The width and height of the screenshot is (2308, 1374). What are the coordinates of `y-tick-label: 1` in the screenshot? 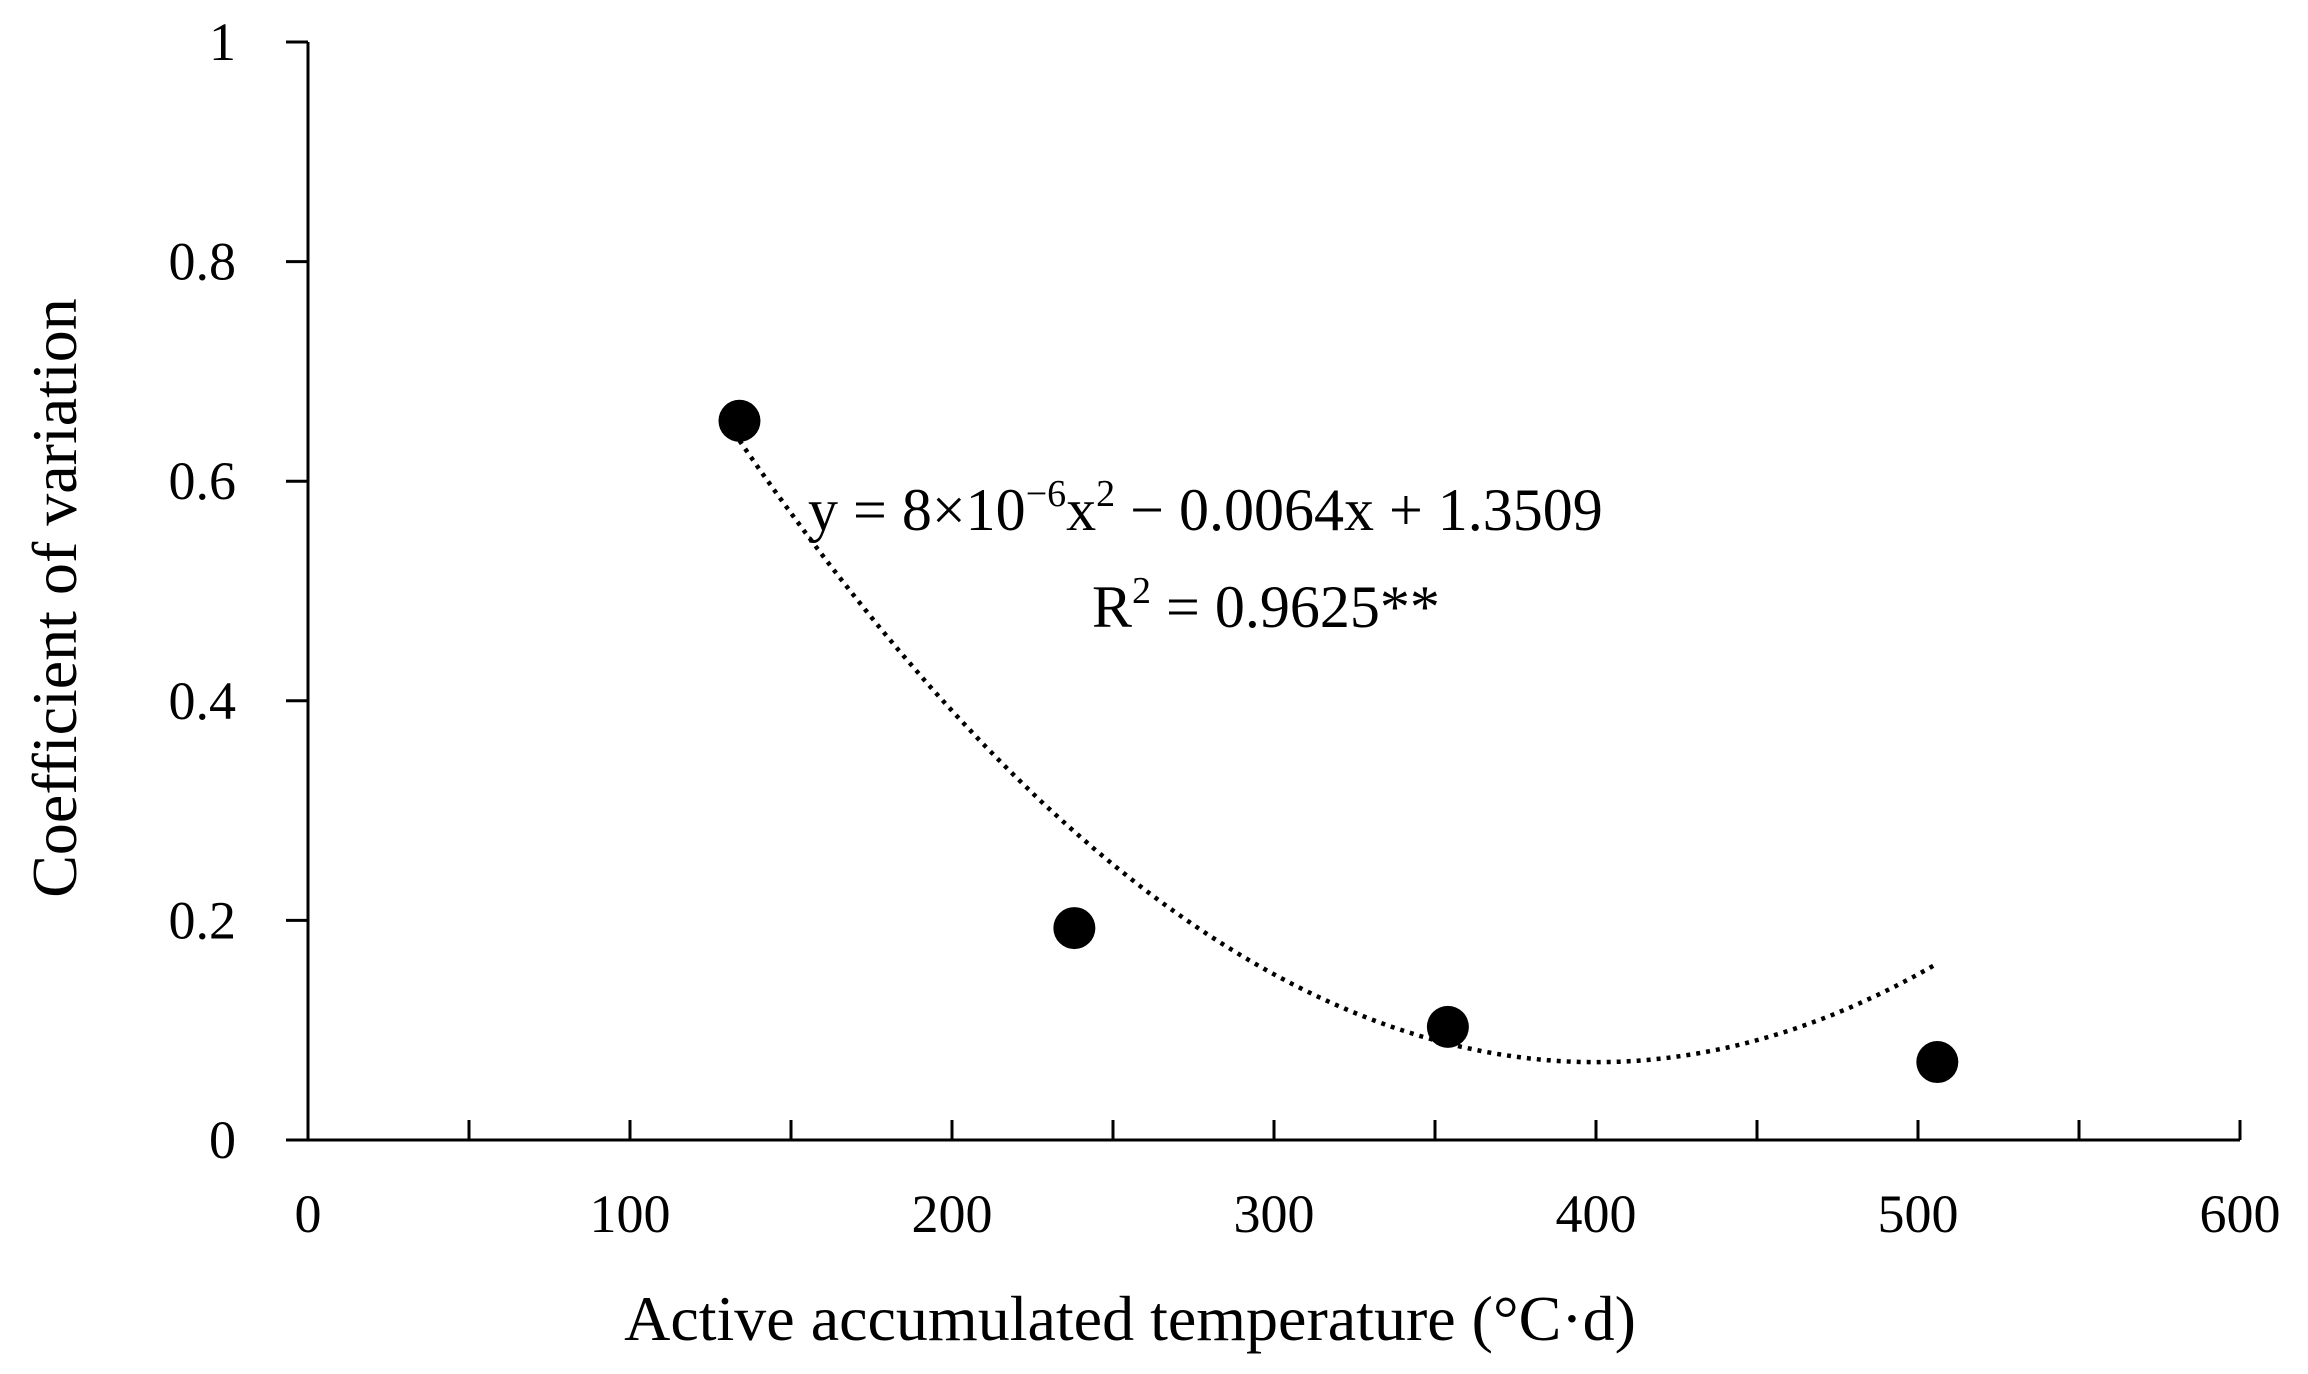 It's located at (222, 42).